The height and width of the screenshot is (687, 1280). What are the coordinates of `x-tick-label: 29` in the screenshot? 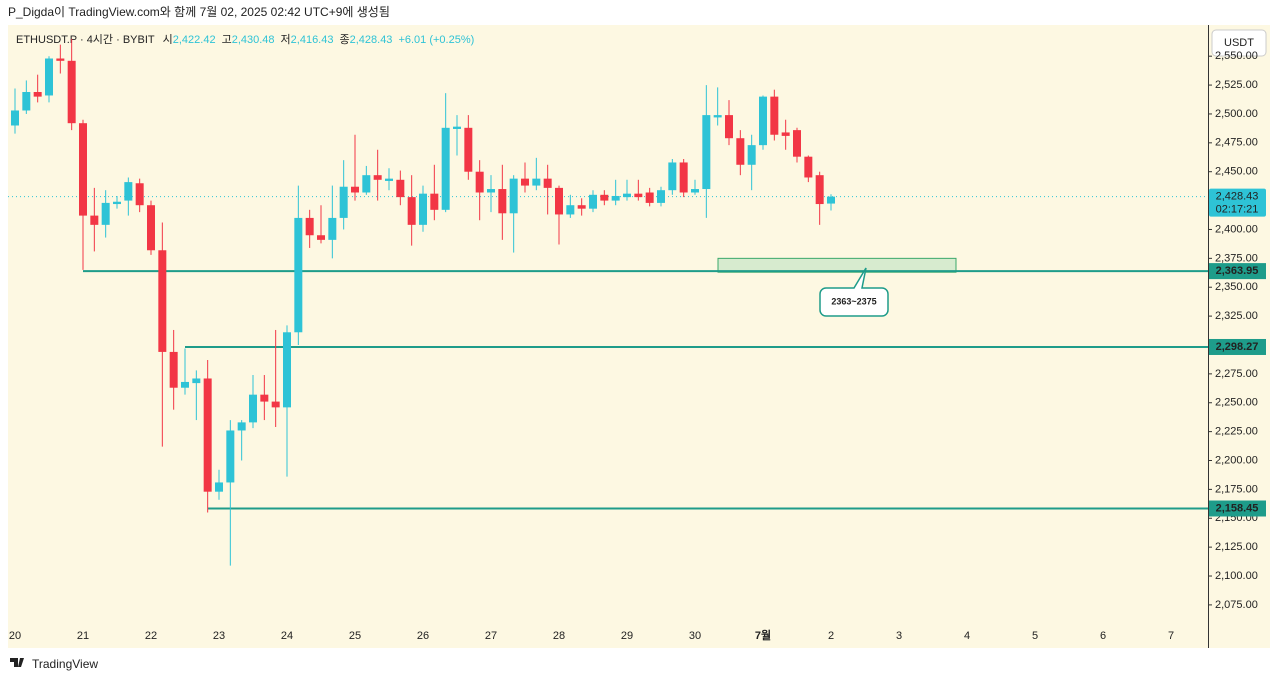 It's located at (627, 636).